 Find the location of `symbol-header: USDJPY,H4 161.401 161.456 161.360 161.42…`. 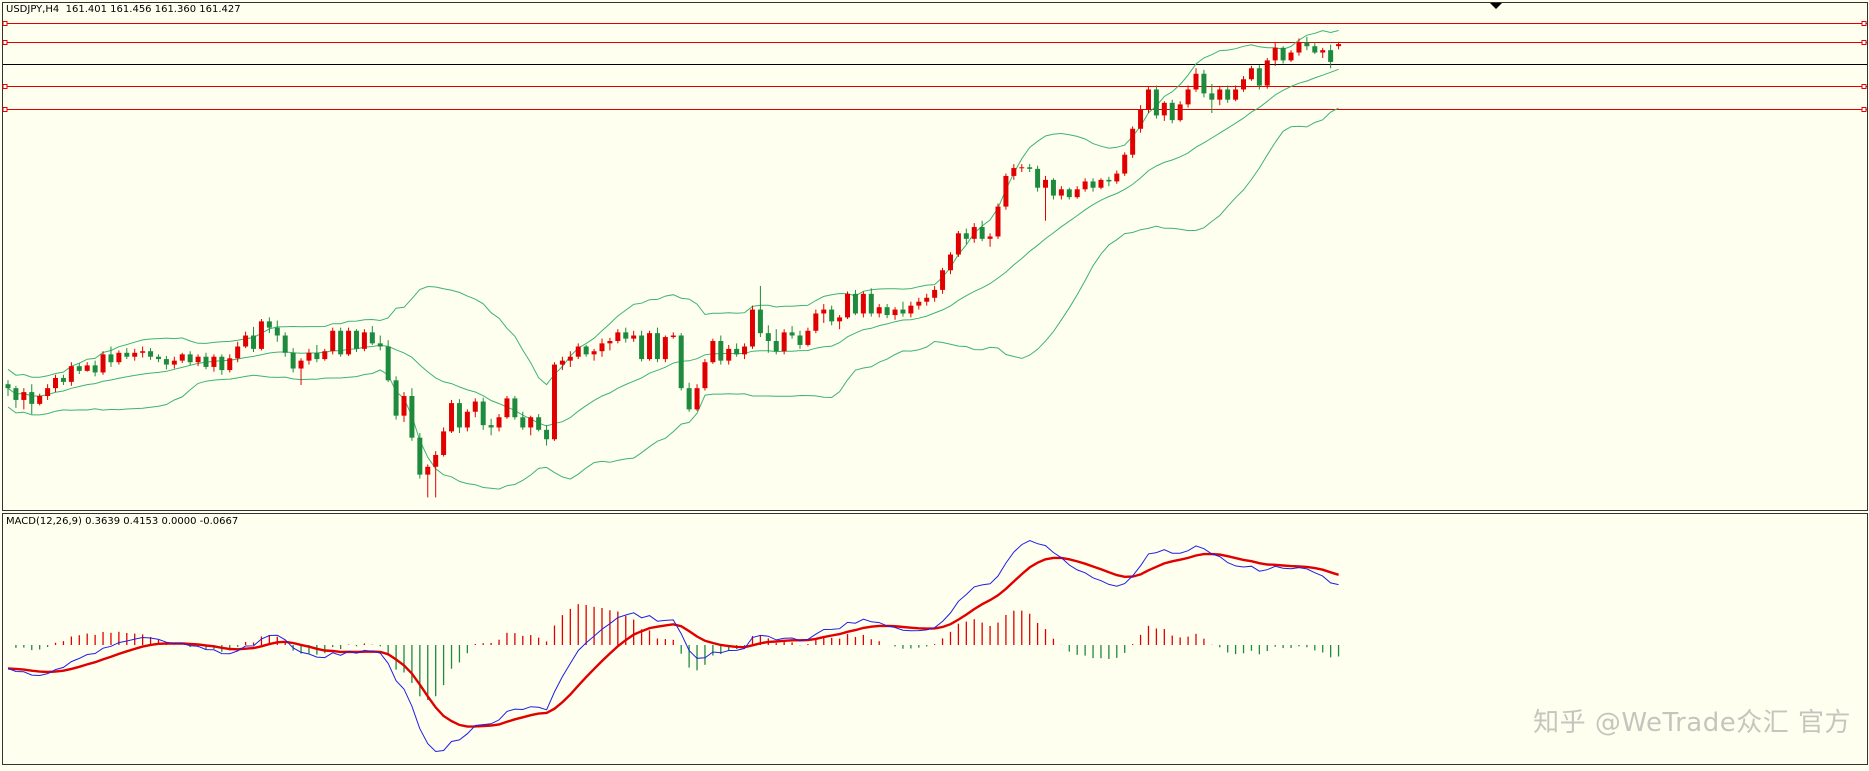

symbol-header: USDJPY,H4 161.401 161.456 161.360 161.42… is located at coordinates (123, 9).